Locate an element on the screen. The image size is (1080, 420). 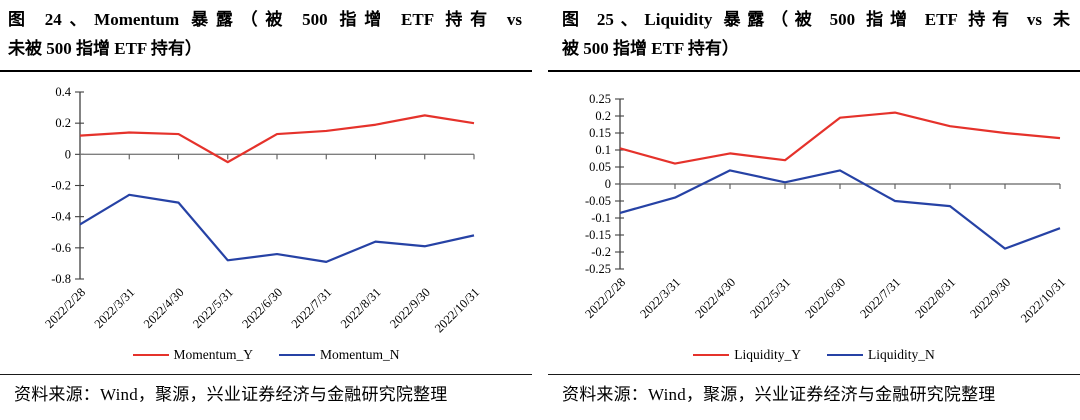
liquidity-source-note: 资料来源：Wind，聚源，兴业证券经济与金融研究院整理 is located at coordinates (779, 395).